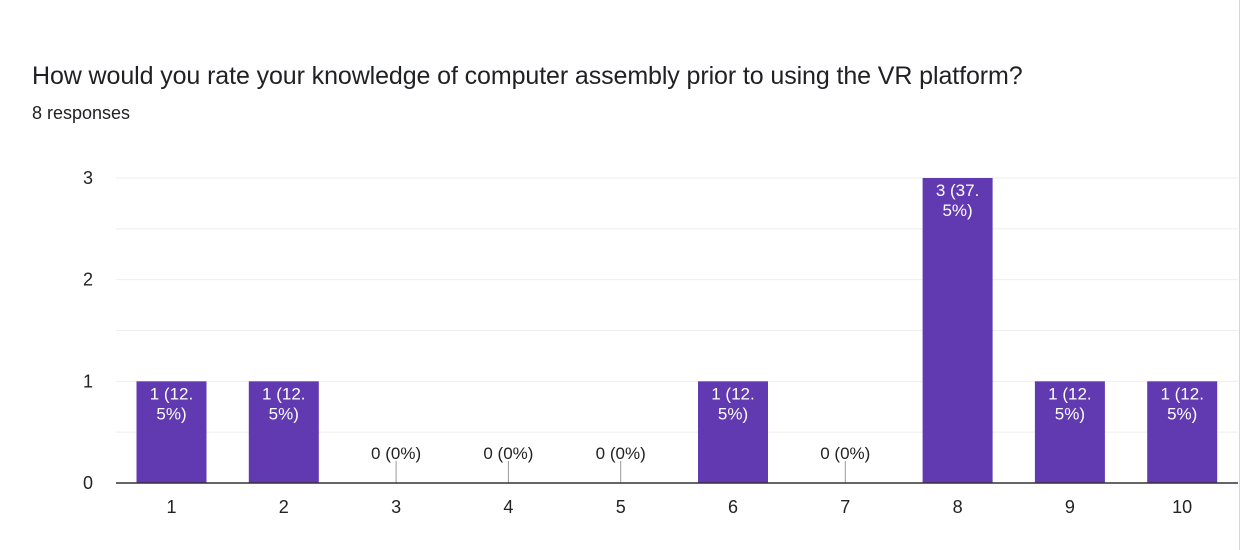  What do you see at coordinates (396, 507) in the screenshot?
I see `x-tick-label: 3` at bounding box center [396, 507].